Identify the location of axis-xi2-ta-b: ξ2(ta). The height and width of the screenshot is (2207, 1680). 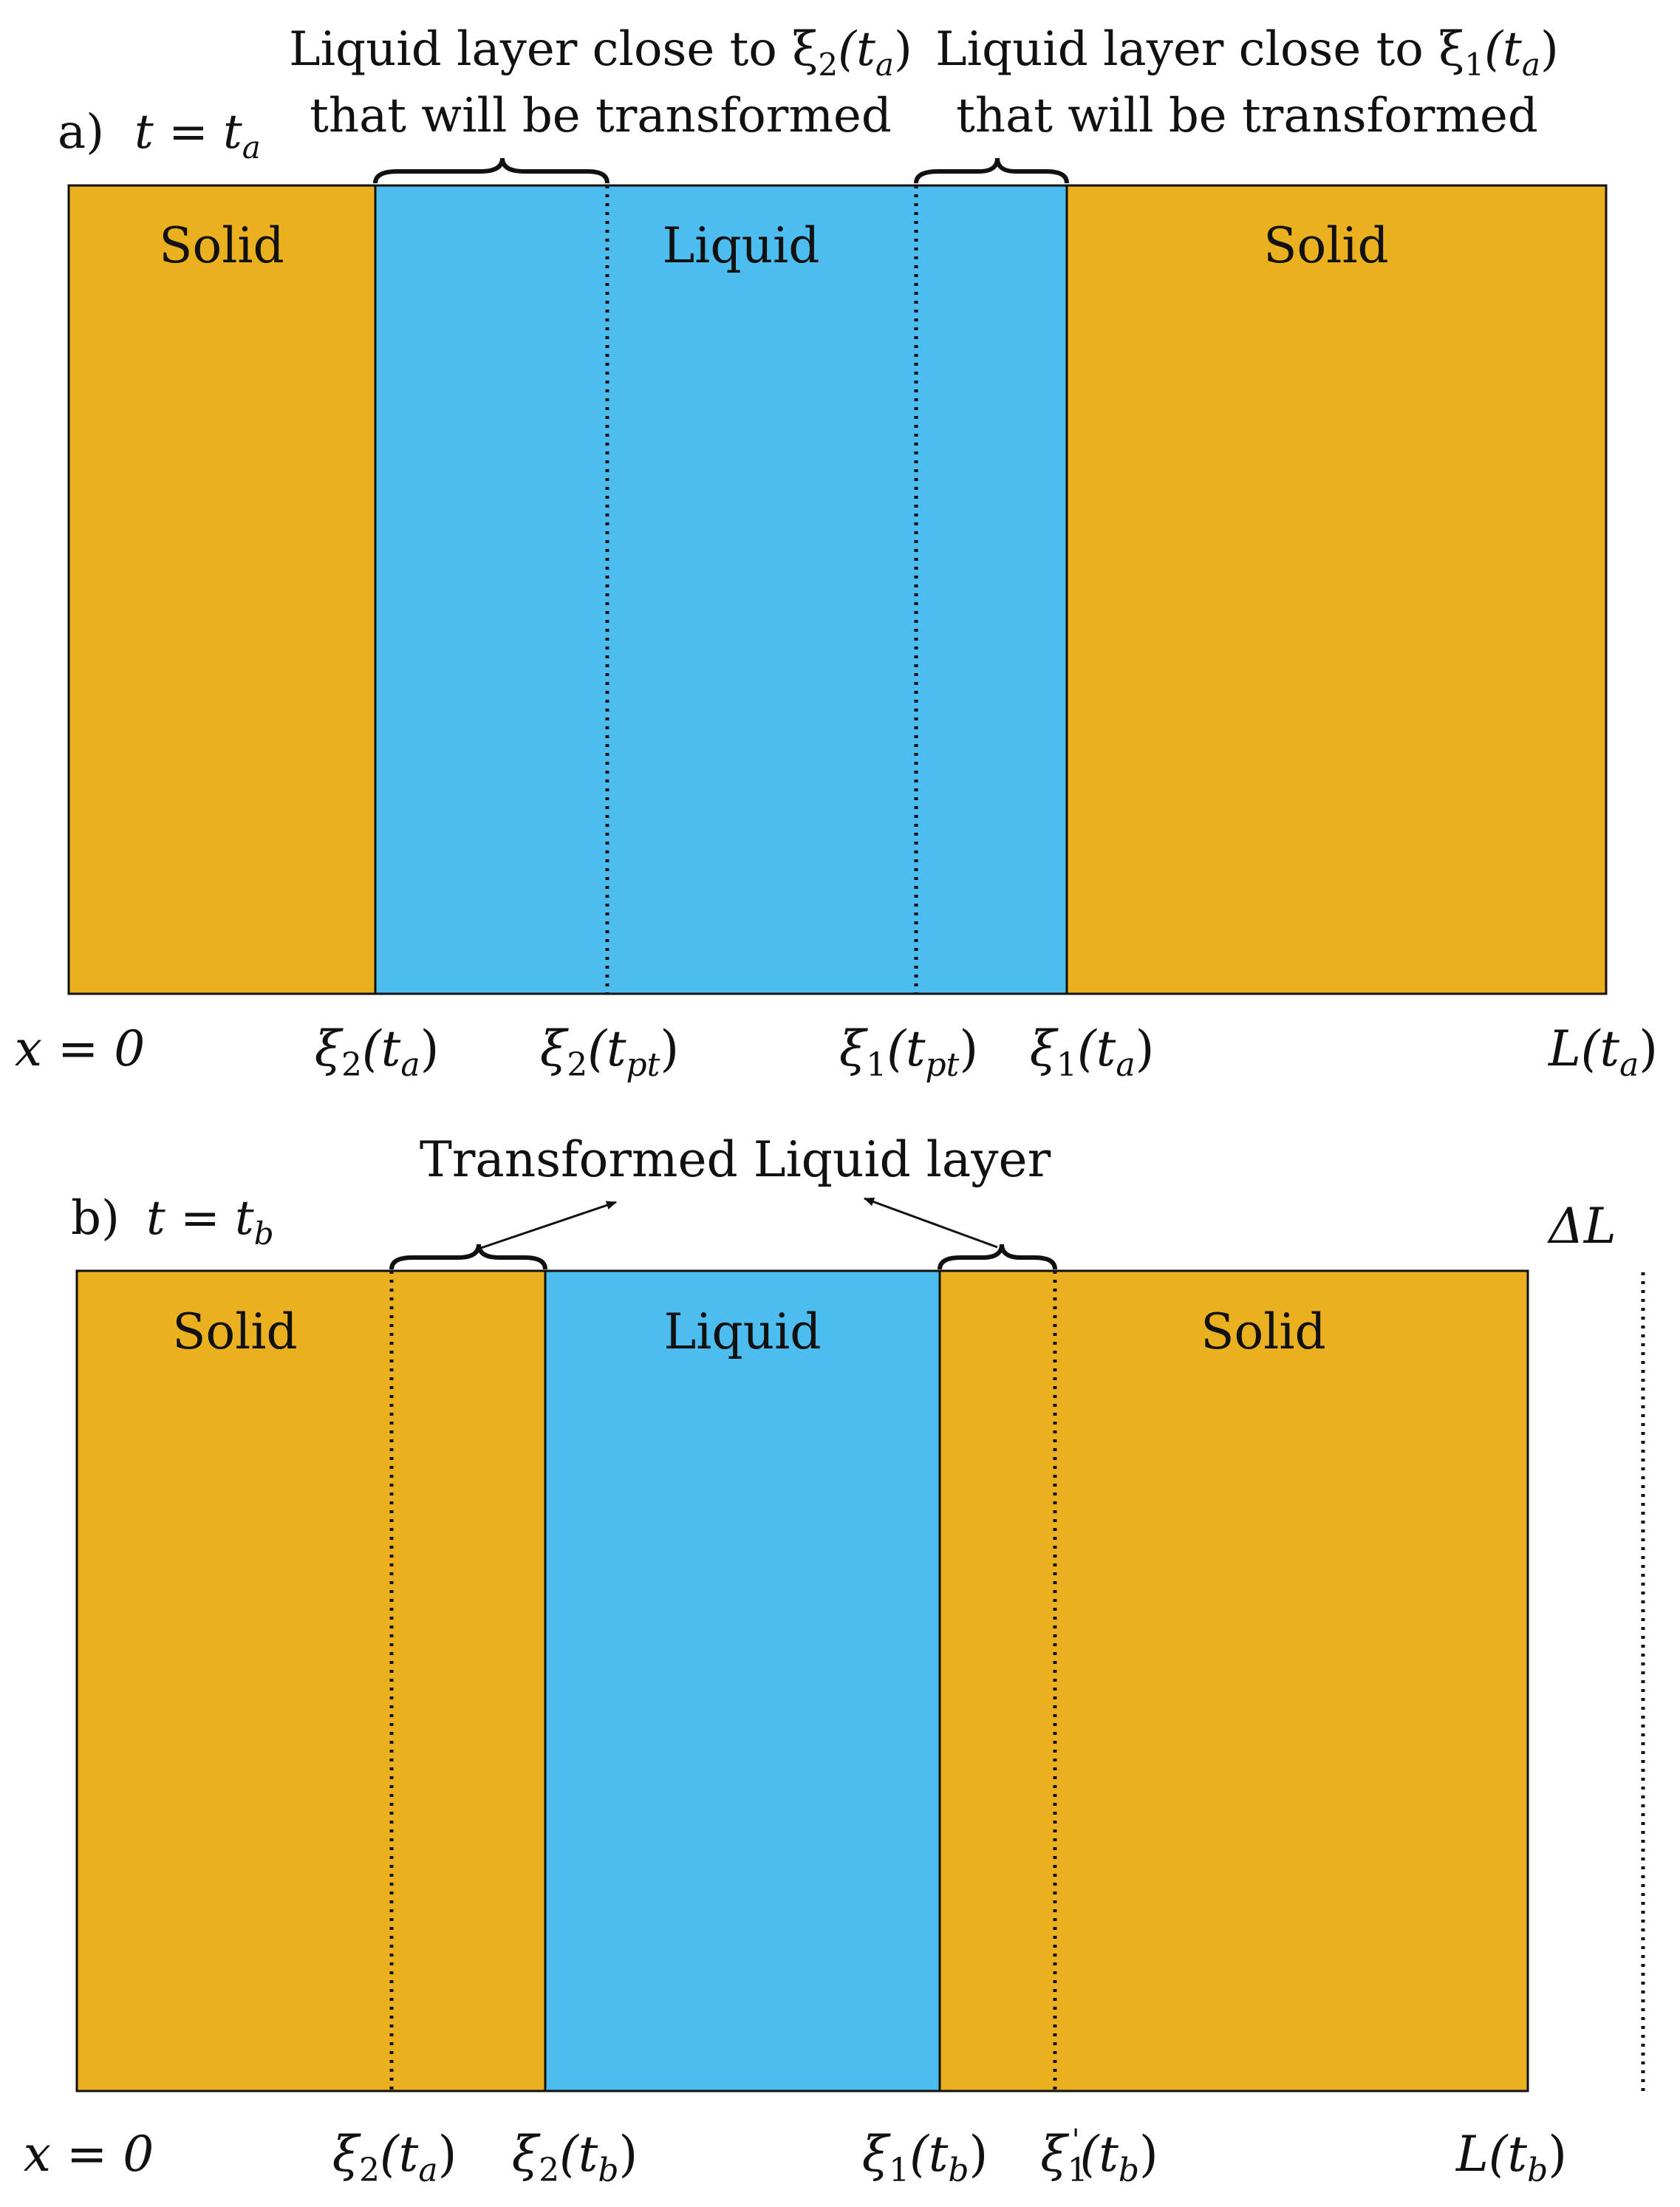
(394, 2157).